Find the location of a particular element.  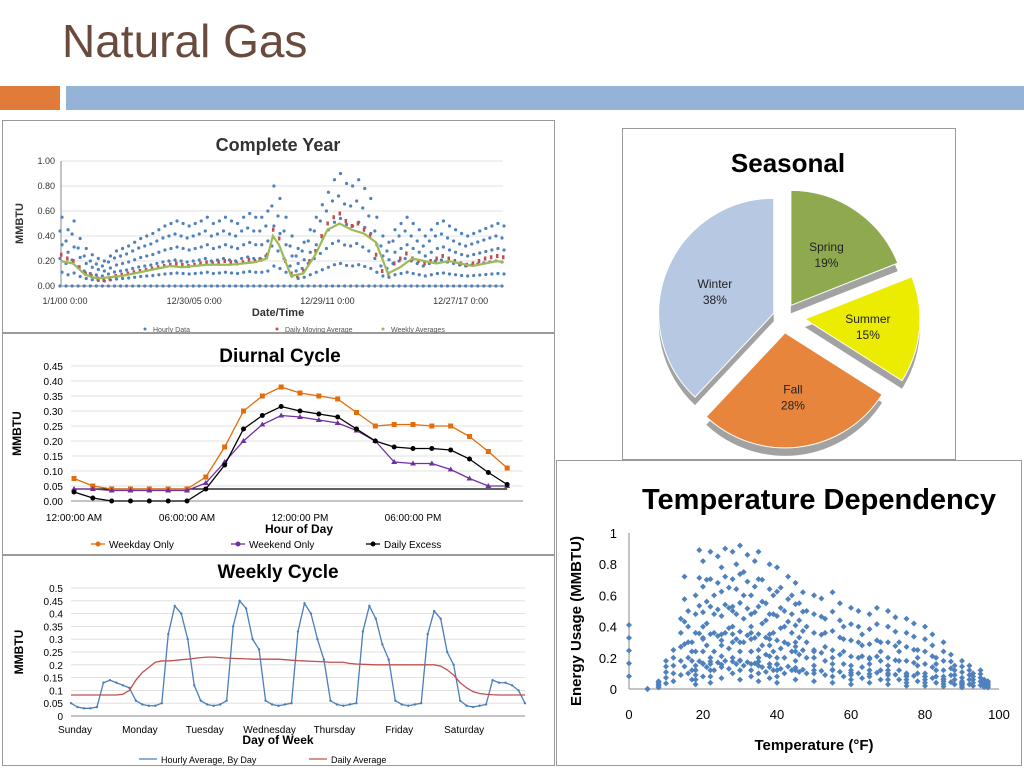

x-tick-label: 12:00:00 AM is located at coordinates (74, 518).